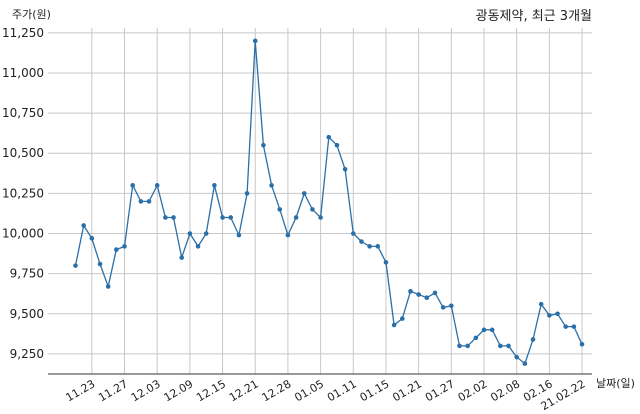 Image resolution: width=640 pixels, height=414 pixels. Describe the element at coordinates (23, 73) in the screenshot. I see `y-tick-label: 11,000` at that location.